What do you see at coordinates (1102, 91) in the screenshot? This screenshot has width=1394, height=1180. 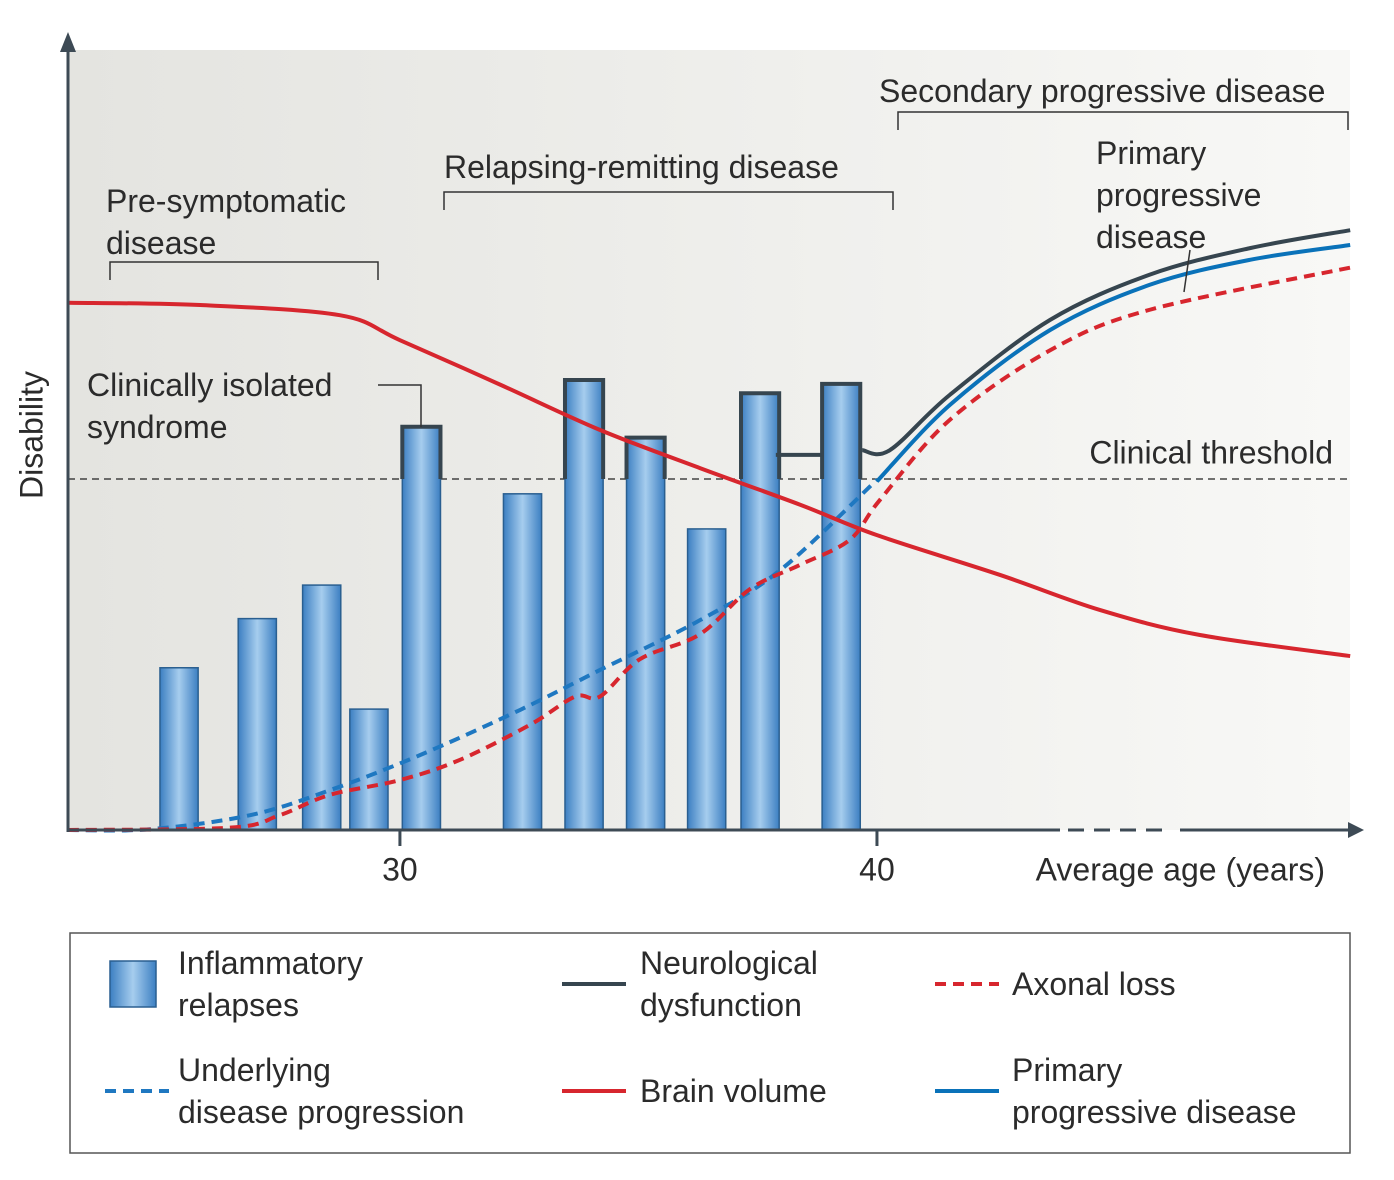 I see `annotation: Secondary progressive disease` at bounding box center [1102, 91].